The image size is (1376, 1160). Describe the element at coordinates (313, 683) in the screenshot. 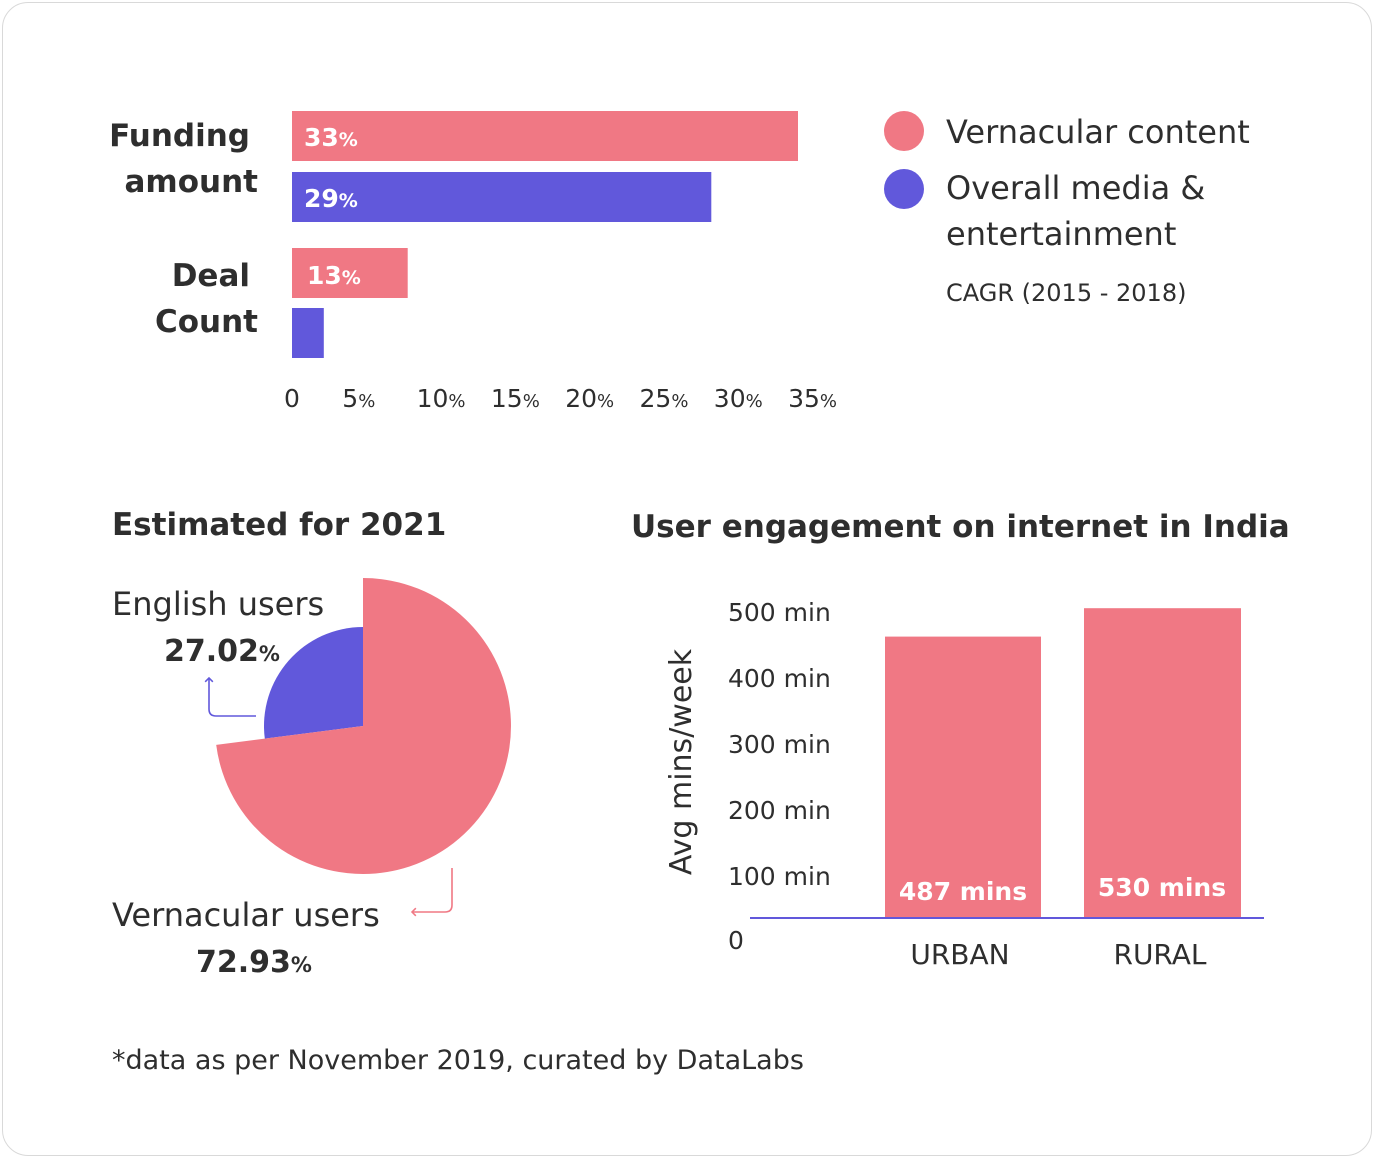

I see `pie-slice-english` at that location.